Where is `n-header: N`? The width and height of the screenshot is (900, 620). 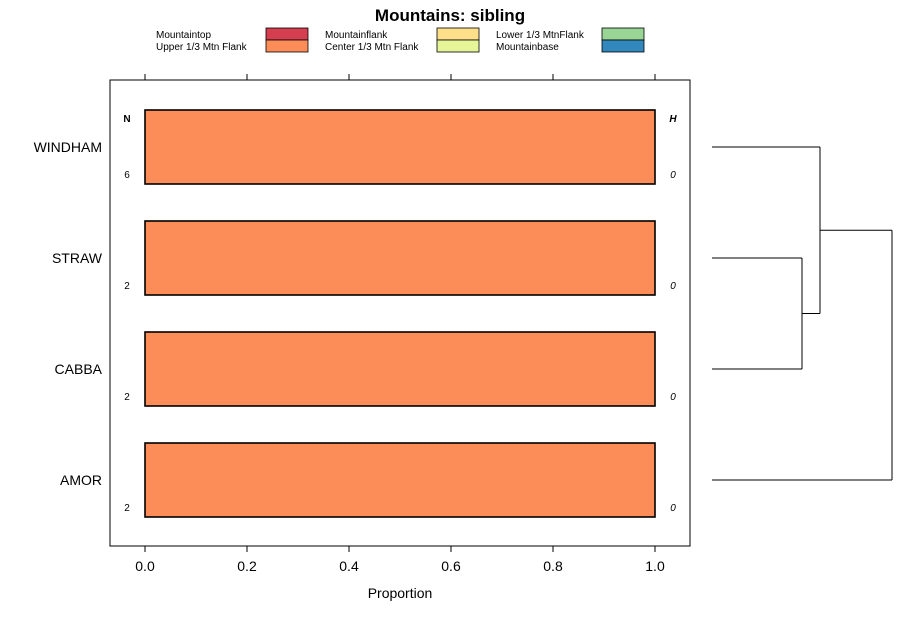 n-header: N is located at coordinates (126, 119).